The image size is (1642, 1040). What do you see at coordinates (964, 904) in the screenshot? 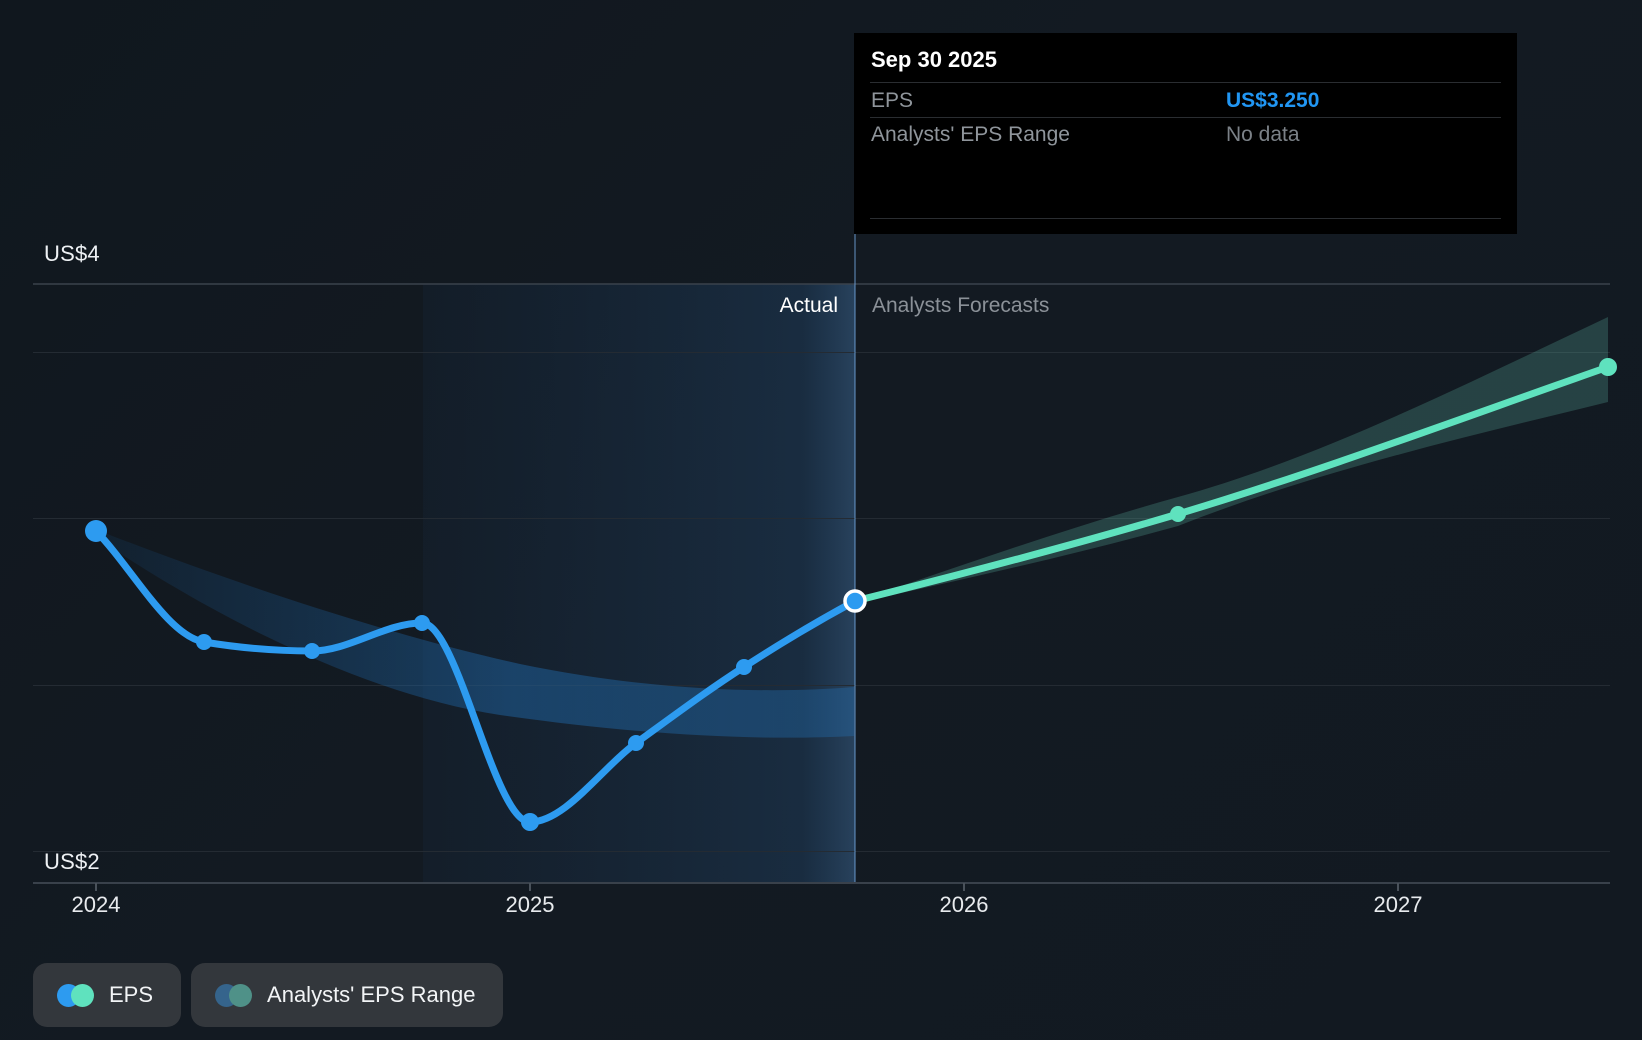
I see `x-tick-2026: 2026` at bounding box center [964, 904].